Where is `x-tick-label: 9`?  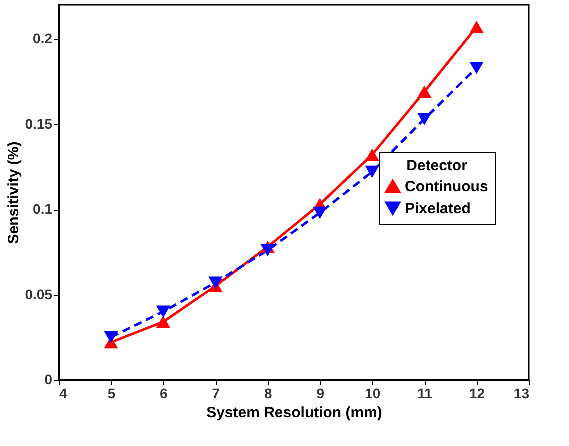 x-tick-label: 9 is located at coordinates (320, 394).